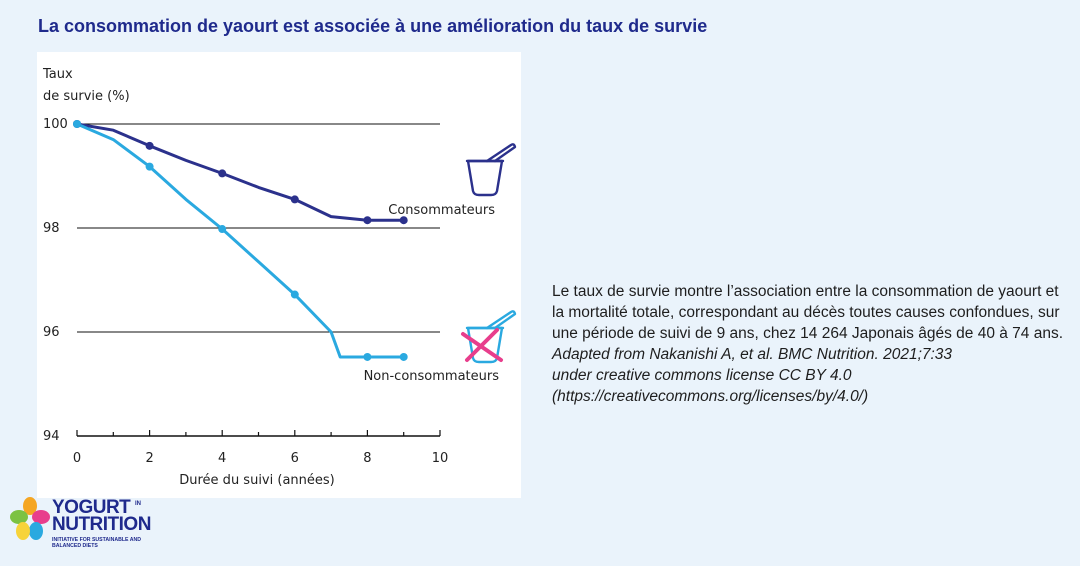 The width and height of the screenshot is (1080, 566). What do you see at coordinates (258, 228) in the screenshot?
I see `chart-gridlines` at bounding box center [258, 228].